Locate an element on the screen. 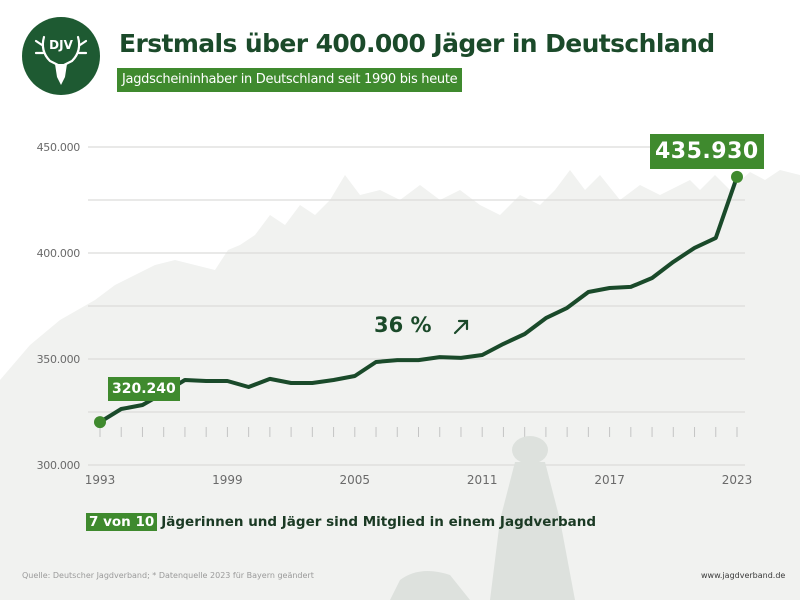 This screenshot has width=800, height=600. x-axis: 1993 1999 2005 2011 2017 2023 is located at coordinates (419, 480).